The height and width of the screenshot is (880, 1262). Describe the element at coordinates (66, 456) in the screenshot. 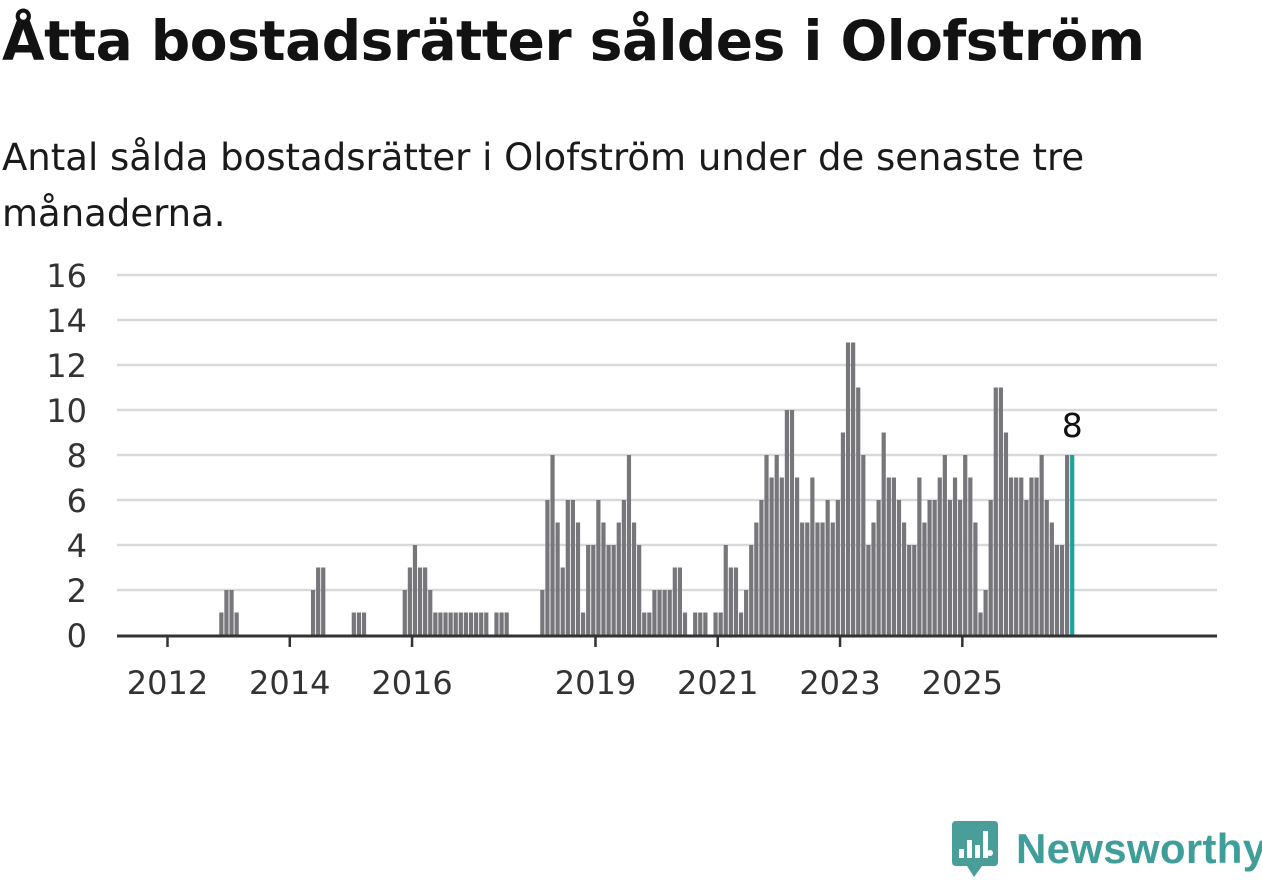

I see `y-axis-labels: 0 2 4 6 8 10 12 14 16` at that location.